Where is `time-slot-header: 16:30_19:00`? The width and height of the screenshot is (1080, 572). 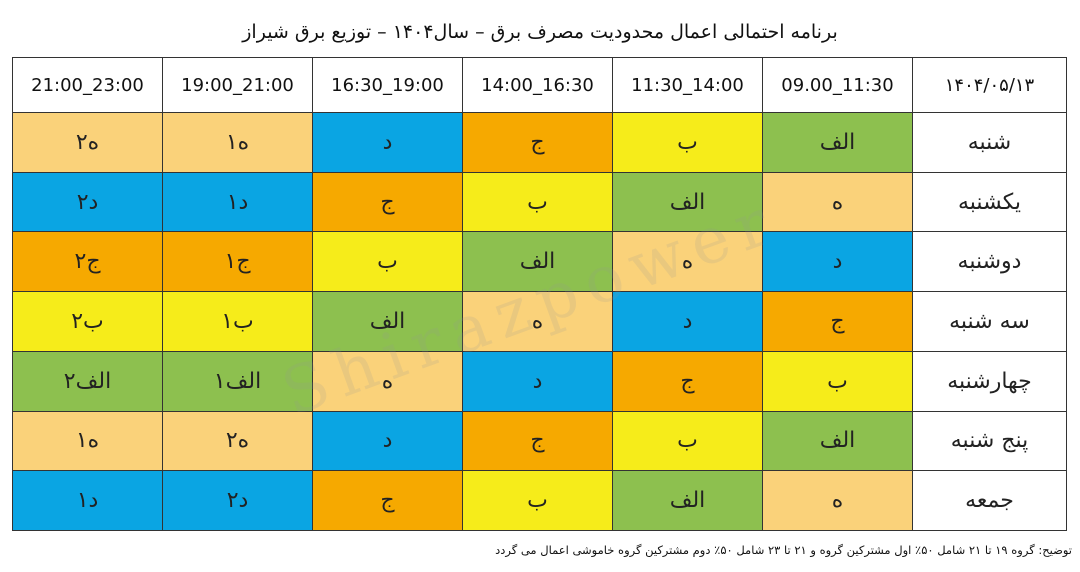
time-slot-header: 16:30_19:00 is located at coordinates (387, 85).